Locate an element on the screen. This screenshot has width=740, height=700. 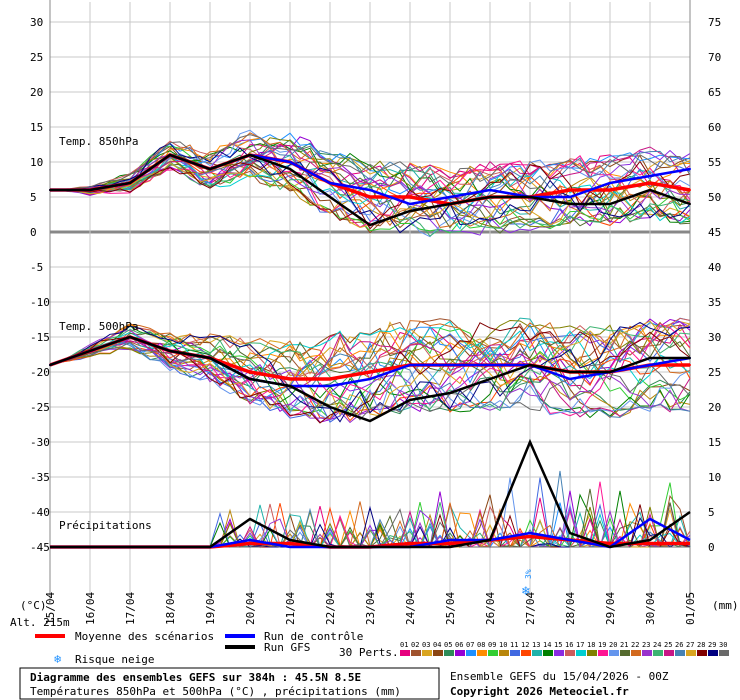
right-unit-label: (mm) is located at coordinates (725, 605).